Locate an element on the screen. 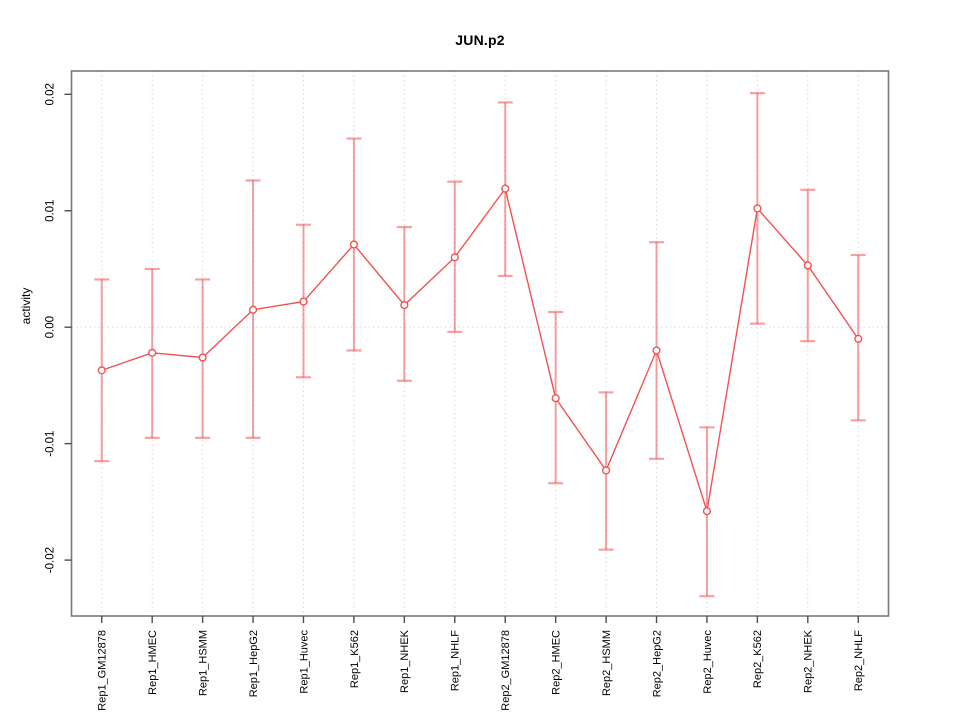 The height and width of the screenshot is (720, 960). x-tick-label: Rep2_NHLF is located at coordinates (859, 660).